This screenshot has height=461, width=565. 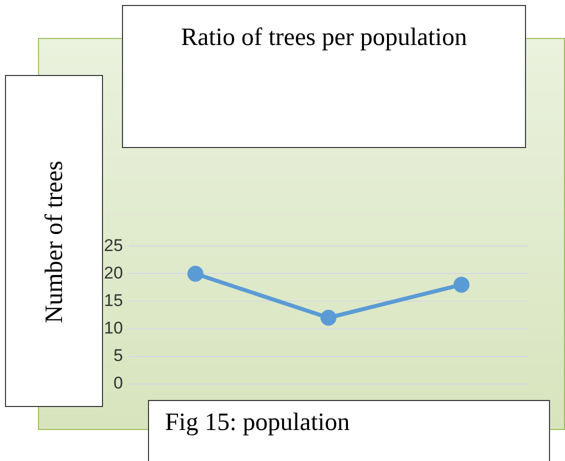 What do you see at coordinates (118, 382) in the screenshot?
I see `y-tick-label: 0` at bounding box center [118, 382].